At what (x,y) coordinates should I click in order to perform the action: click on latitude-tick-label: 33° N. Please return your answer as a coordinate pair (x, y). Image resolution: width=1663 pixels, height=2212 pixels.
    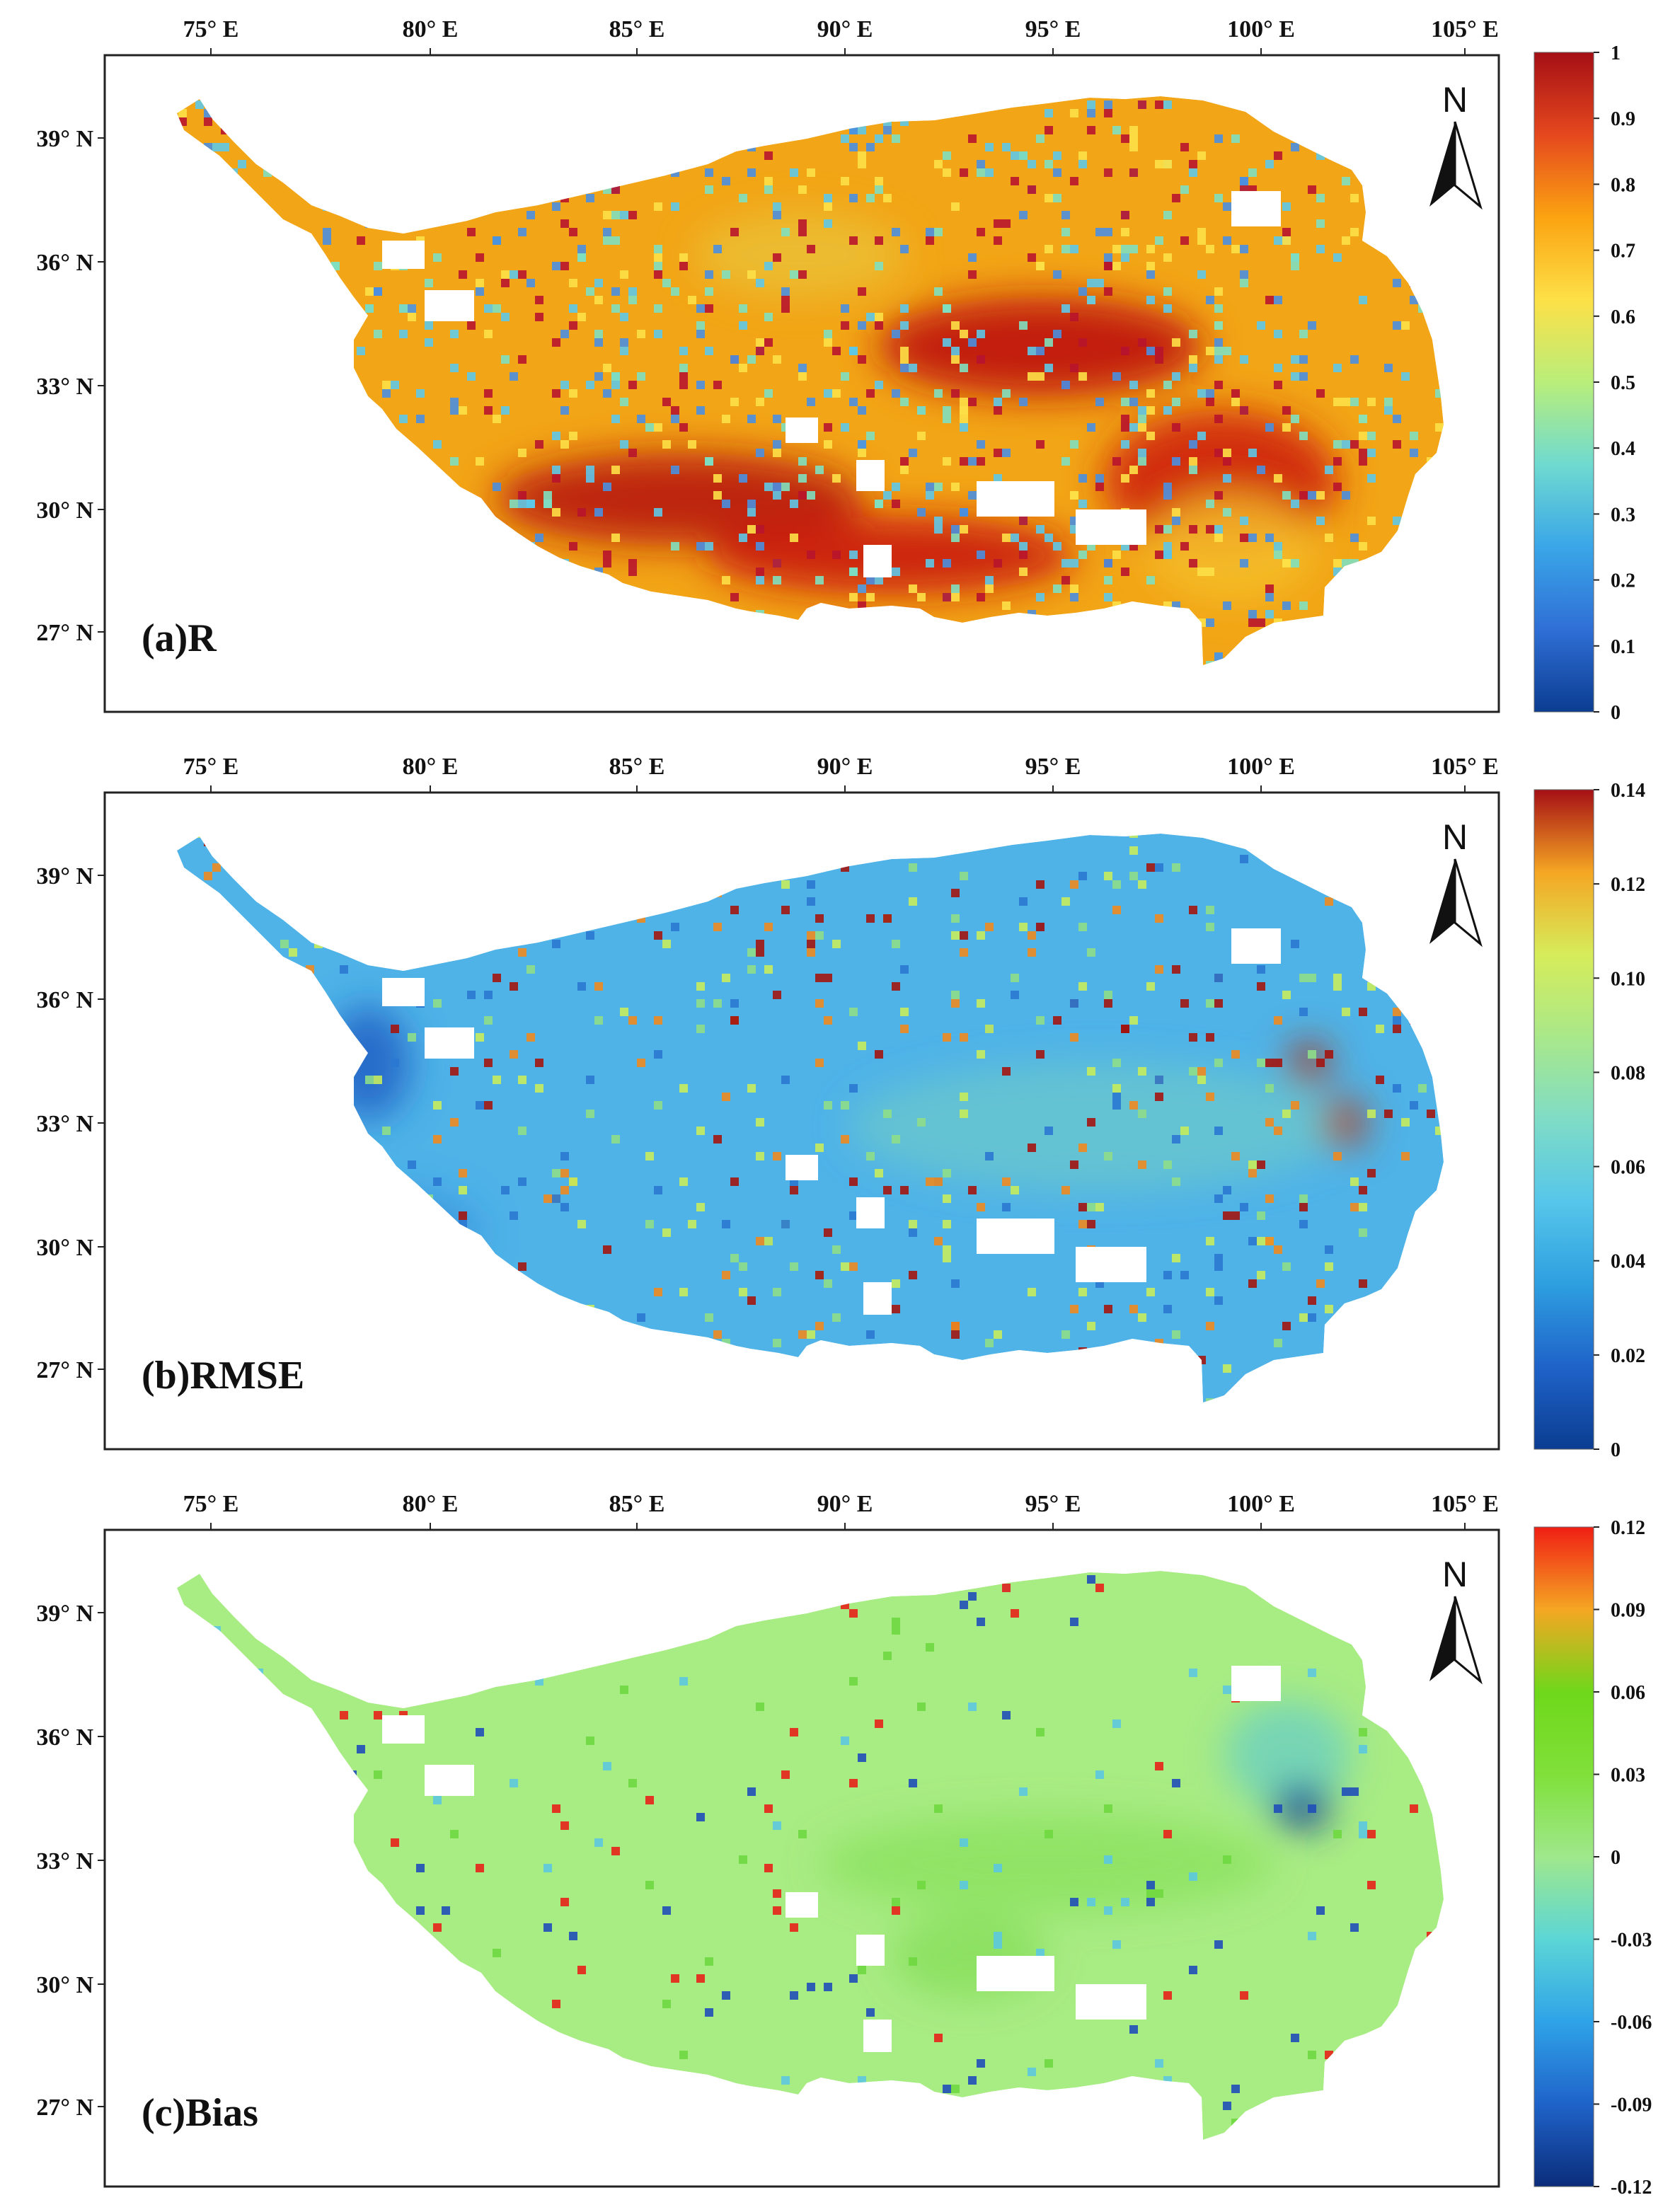
    Looking at the image, I should click on (64, 1124).